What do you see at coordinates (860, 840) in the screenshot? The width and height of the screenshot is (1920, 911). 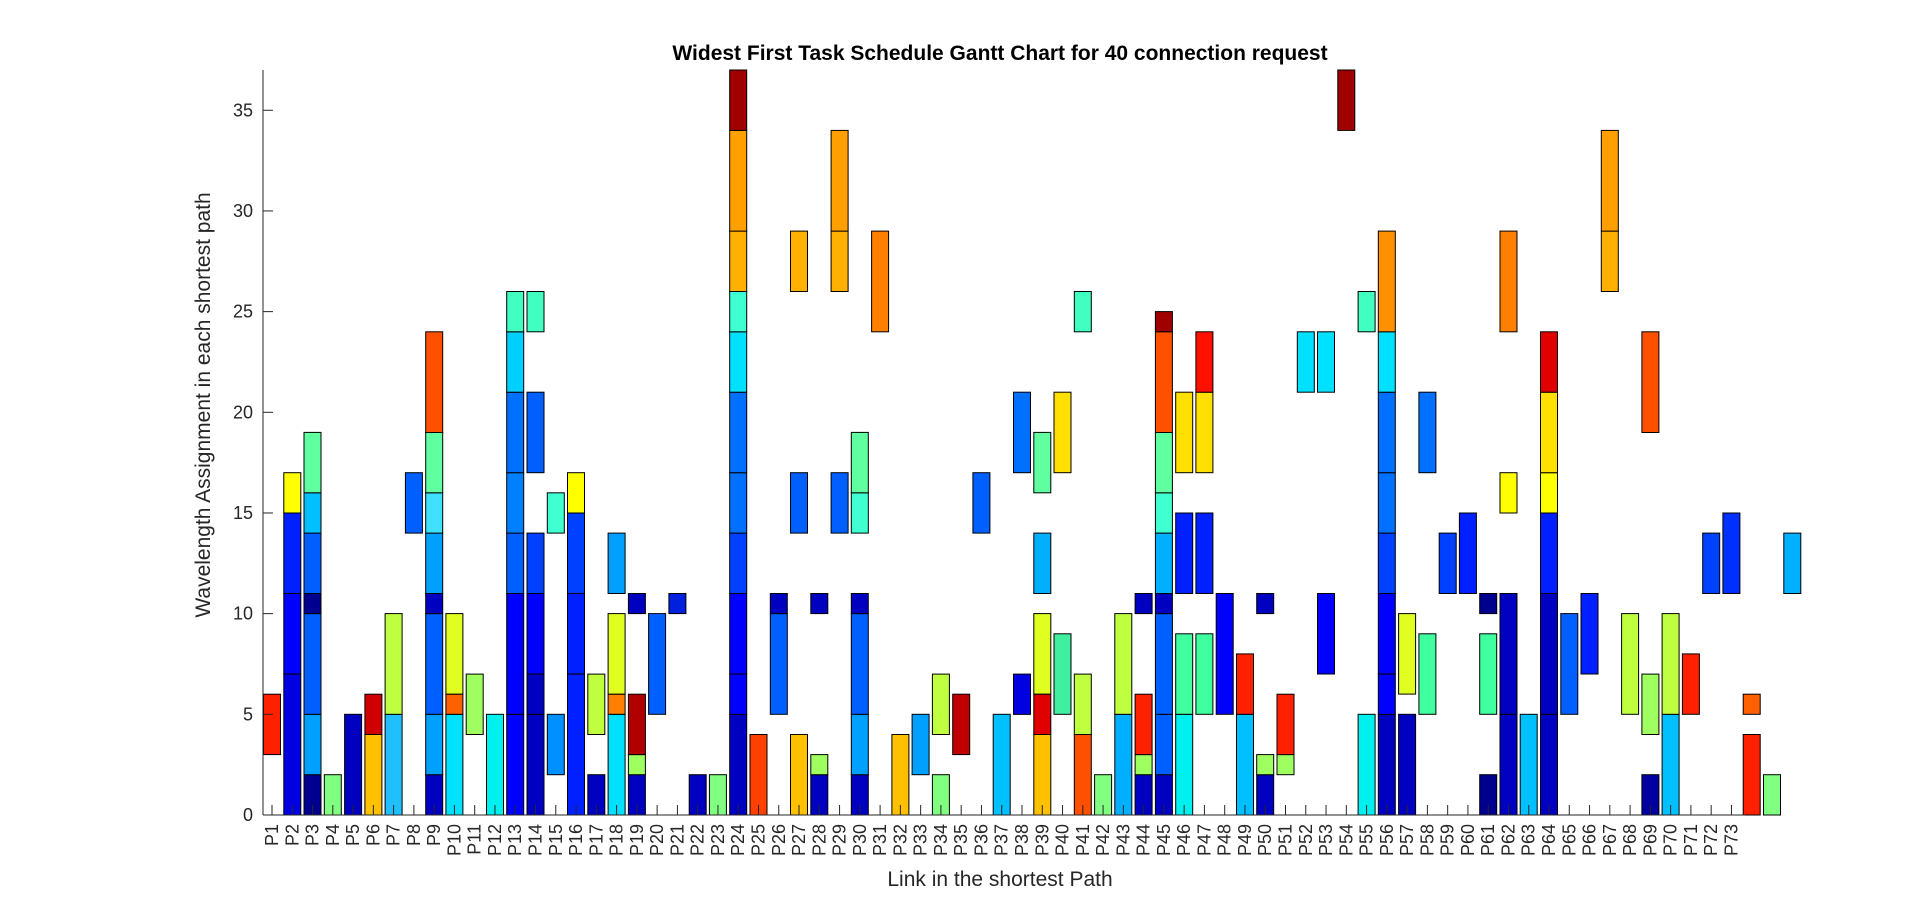 I see `x-tick-label-P30: P30` at bounding box center [860, 840].